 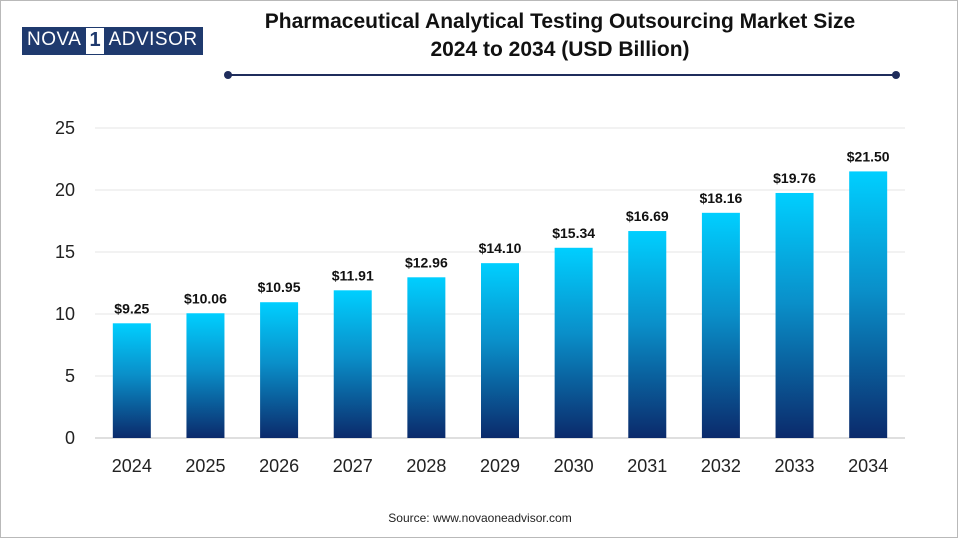 What do you see at coordinates (560, 49) in the screenshot?
I see `chart-title-line2: 2024 to 2034 (USD Billion)` at bounding box center [560, 49].